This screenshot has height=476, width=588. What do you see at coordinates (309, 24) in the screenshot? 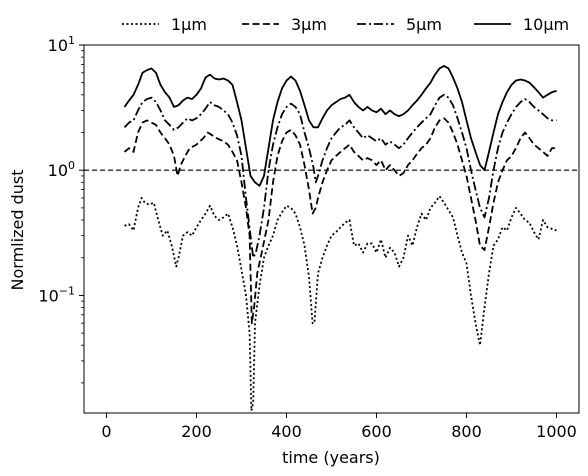
I see `legend-label-1: 3µm` at bounding box center [309, 24].